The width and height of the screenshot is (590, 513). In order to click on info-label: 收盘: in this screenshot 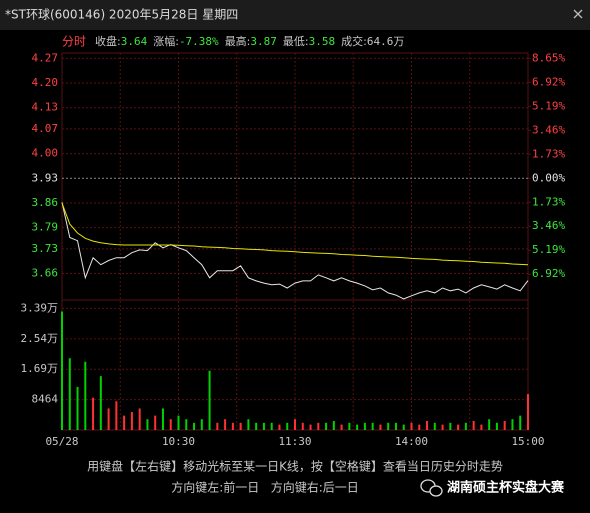, I will do `click(108, 41)`.